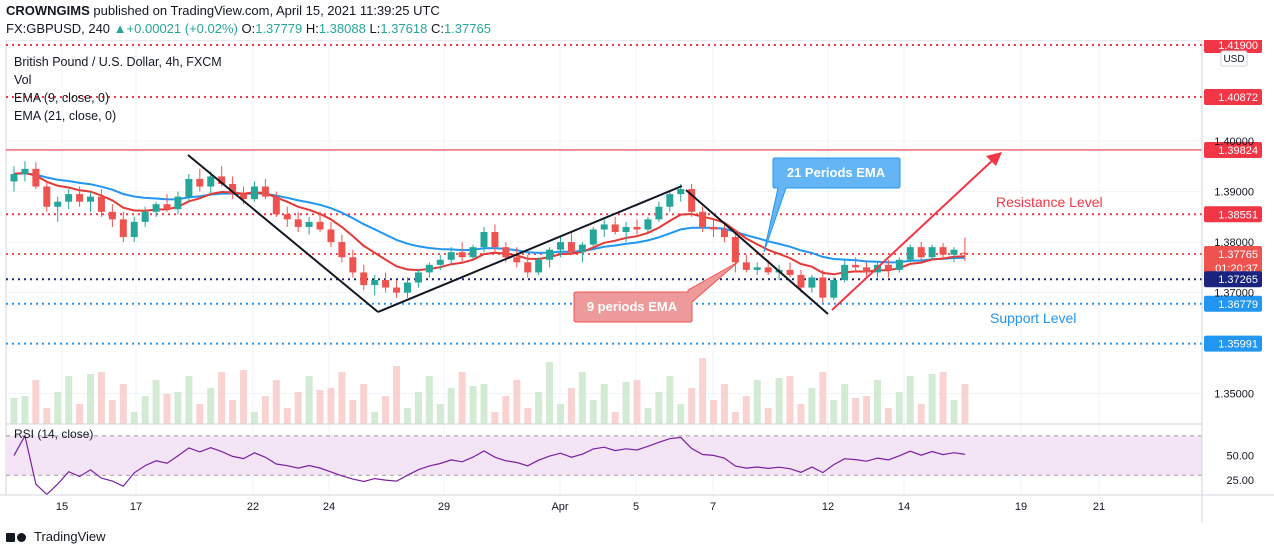 Image resolution: width=1274 pixels, height=556 pixels. What do you see at coordinates (56, 536) in the screenshot?
I see `footer-brand: TradingView` at bounding box center [56, 536].